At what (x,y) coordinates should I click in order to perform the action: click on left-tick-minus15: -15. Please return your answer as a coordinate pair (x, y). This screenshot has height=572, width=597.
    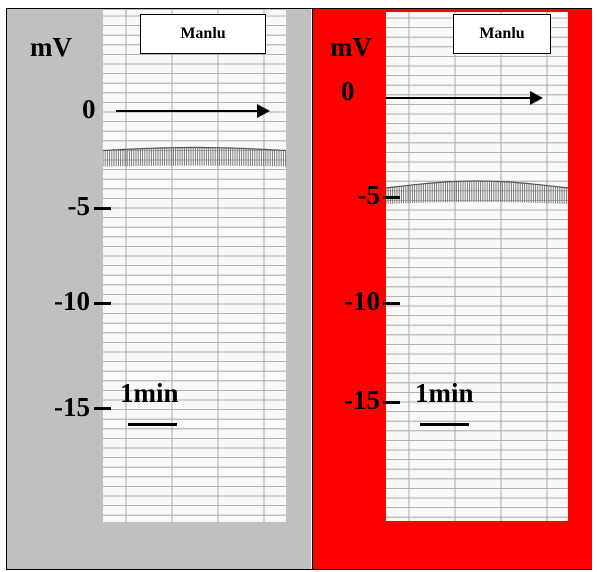
    Looking at the image, I should click on (72, 407).